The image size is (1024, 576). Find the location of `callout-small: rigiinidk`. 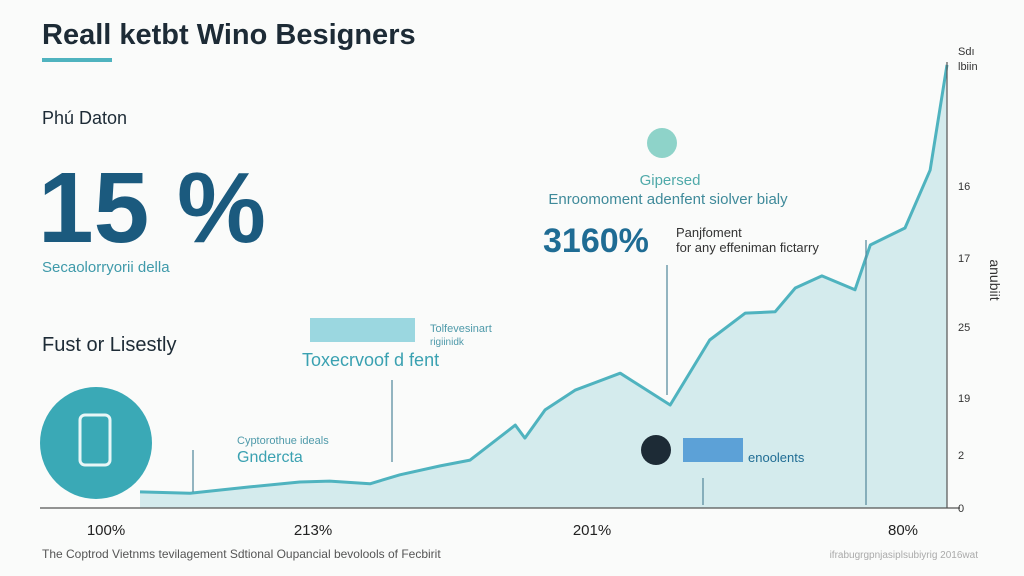

callout-small: rigiinidk is located at coordinates (447, 342).